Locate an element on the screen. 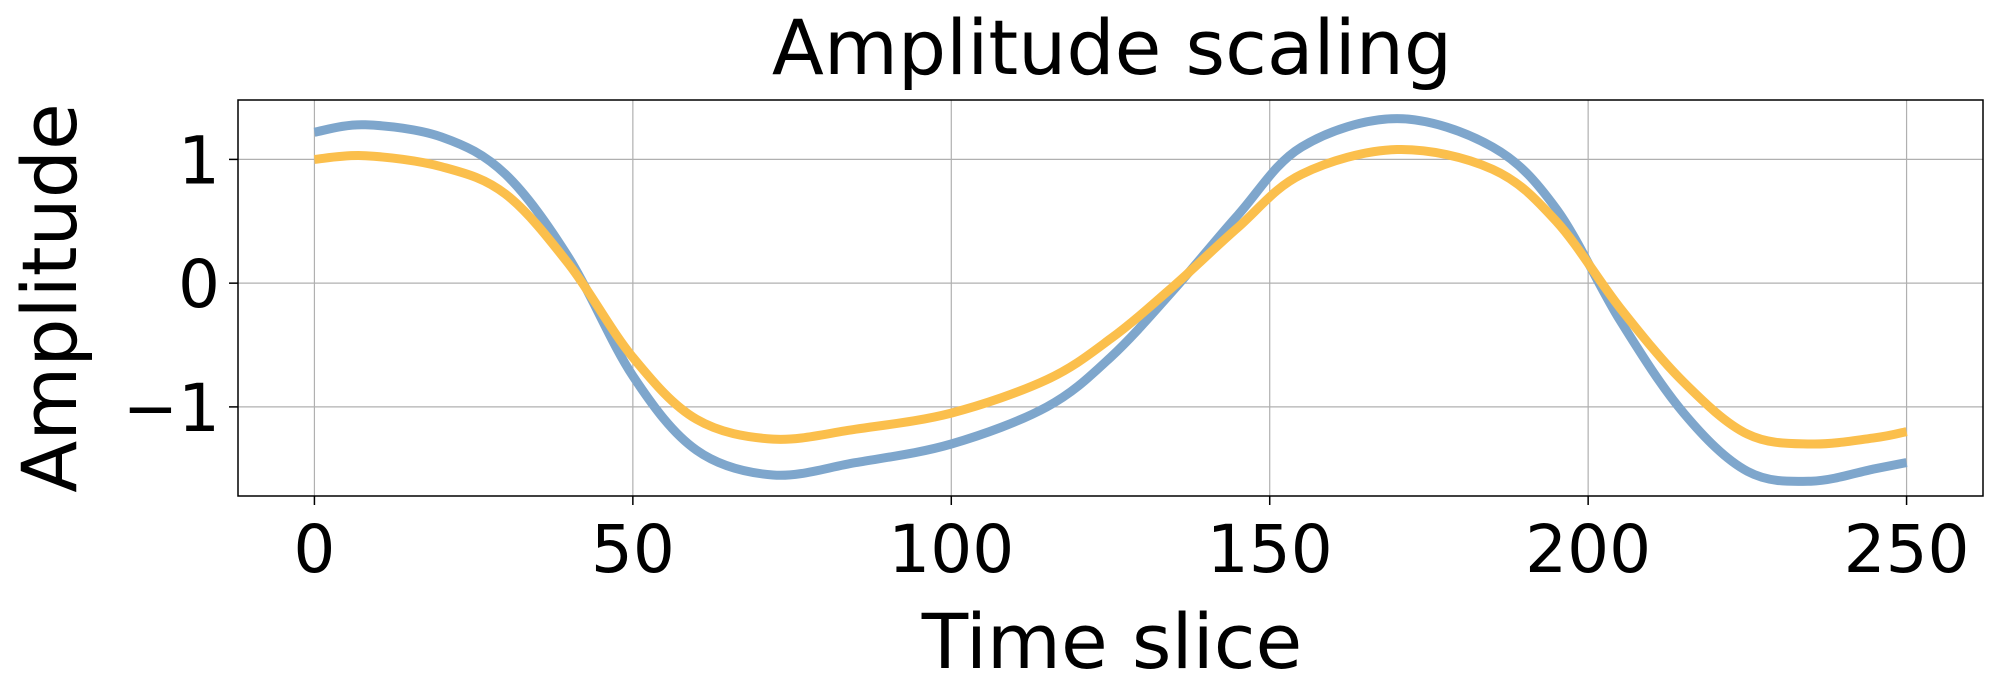  y-axis-label: Amplitude is located at coordinates (49, 297).